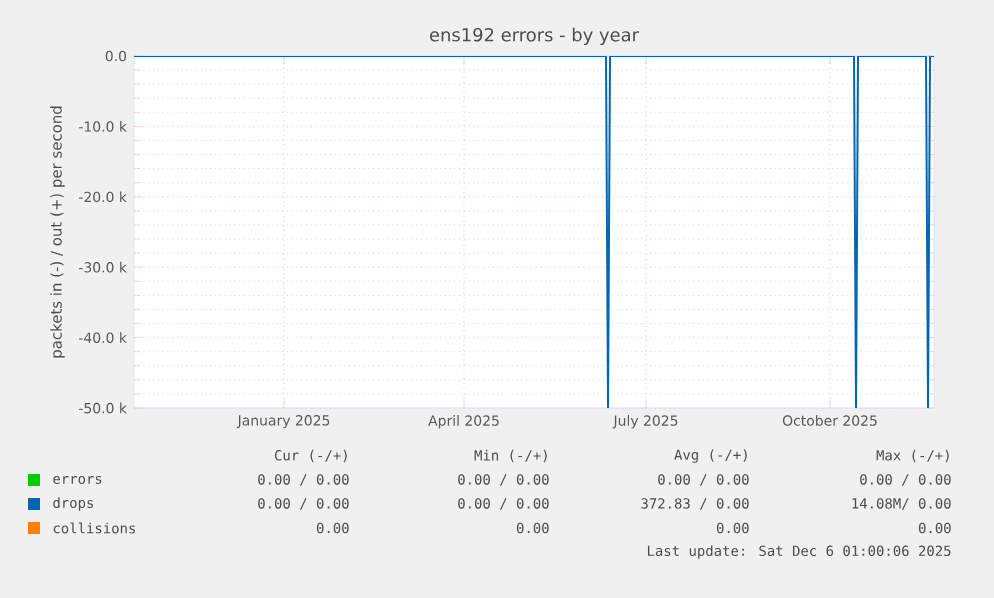 The image size is (994, 598). Describe the element at coordinates (534, 36) in the screenshot. I see `chart-title: ens192 errors - by year` at that location.